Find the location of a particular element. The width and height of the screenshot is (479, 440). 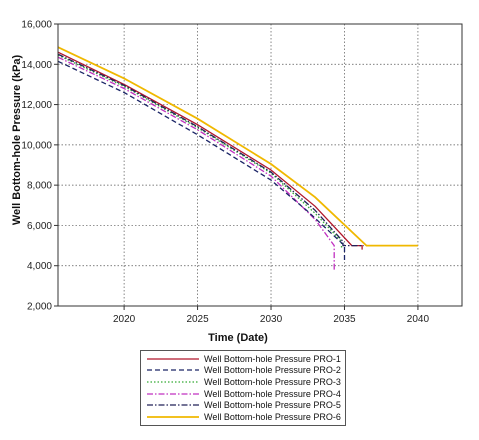

legend-item-pro-4: Well Bottom-hole Pressure PRO-4 is located at coordinates (243, 394).